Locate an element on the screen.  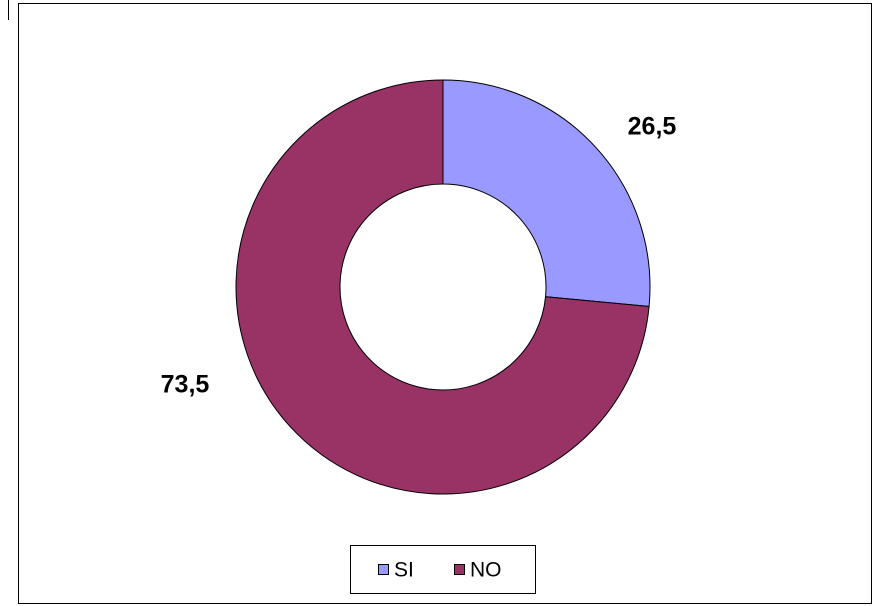
value-label: 26,5 is located at coordinates (652, 127).